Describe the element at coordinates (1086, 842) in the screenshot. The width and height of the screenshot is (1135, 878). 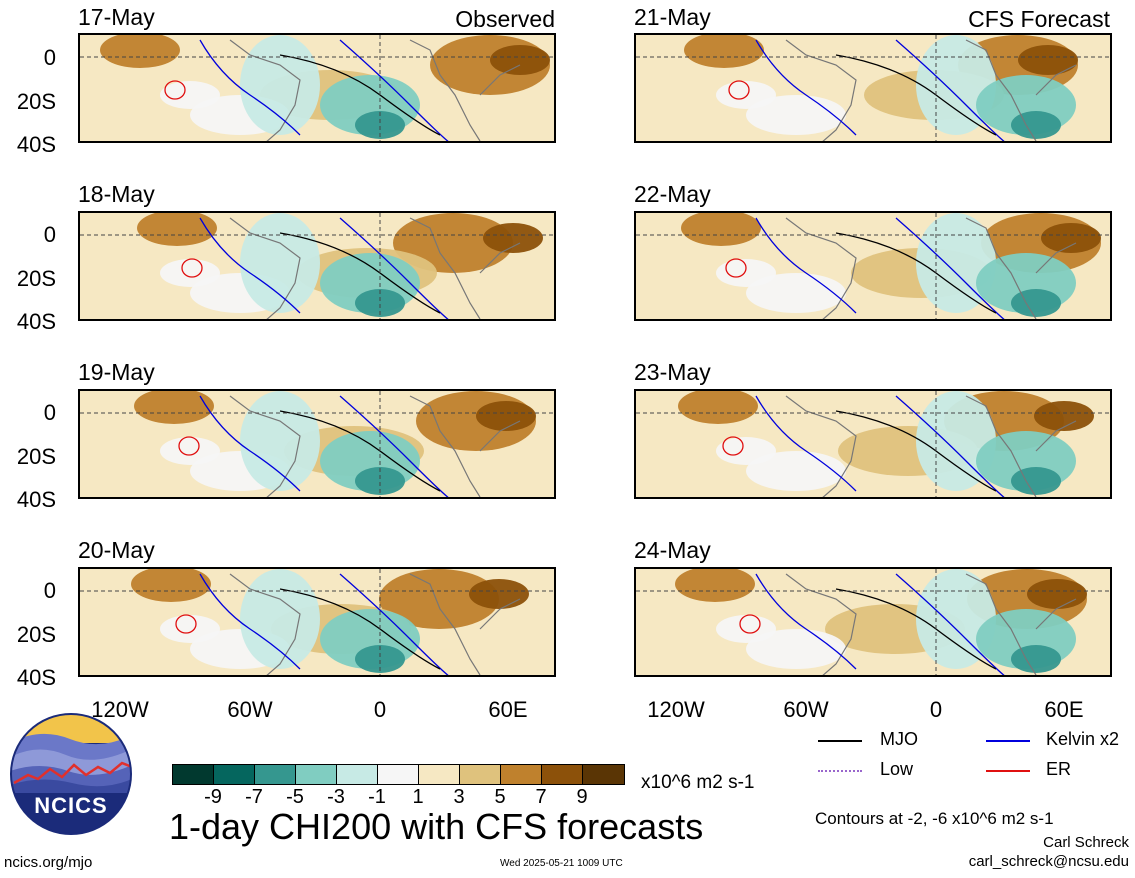
I see `author: Carl Schreck` at that location.